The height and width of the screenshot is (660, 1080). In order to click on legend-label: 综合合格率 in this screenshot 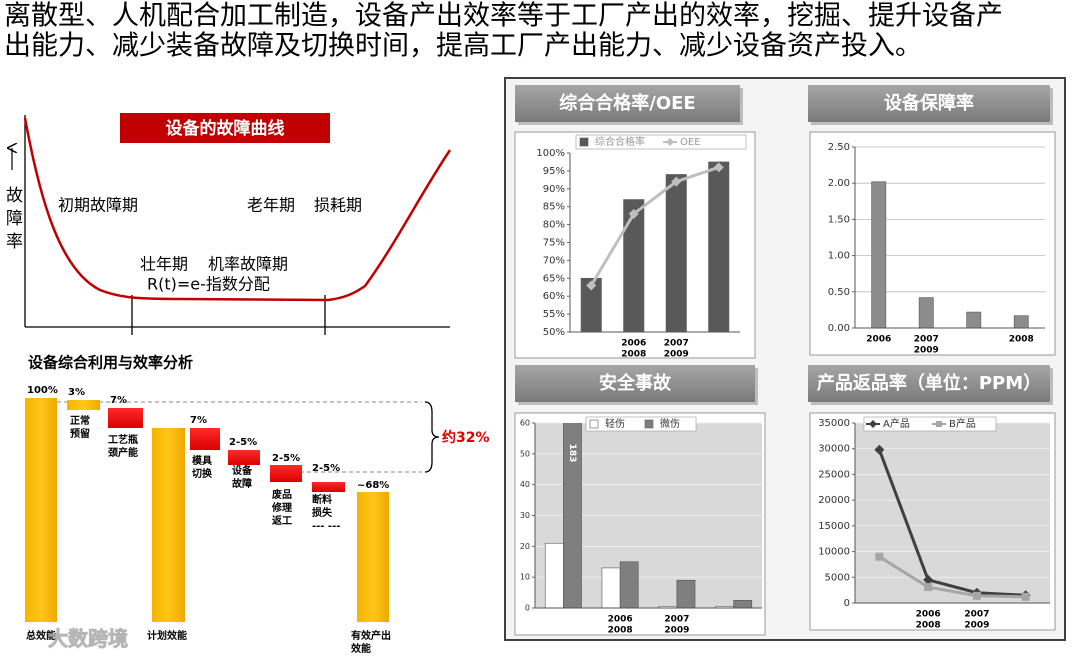, I will do `click(620, 141)`.